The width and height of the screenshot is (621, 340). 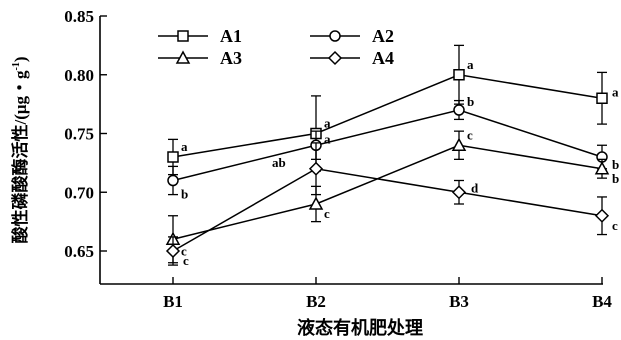 I want to click on significance-label: d, so click(x=475, y=187).